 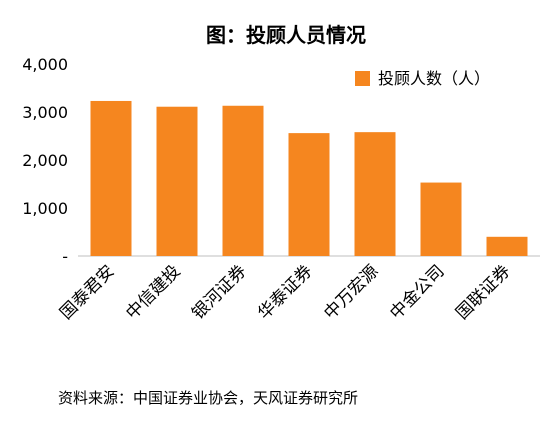 I want to click on x-tick-label: 华泰证券, so click(x=285, y=292).